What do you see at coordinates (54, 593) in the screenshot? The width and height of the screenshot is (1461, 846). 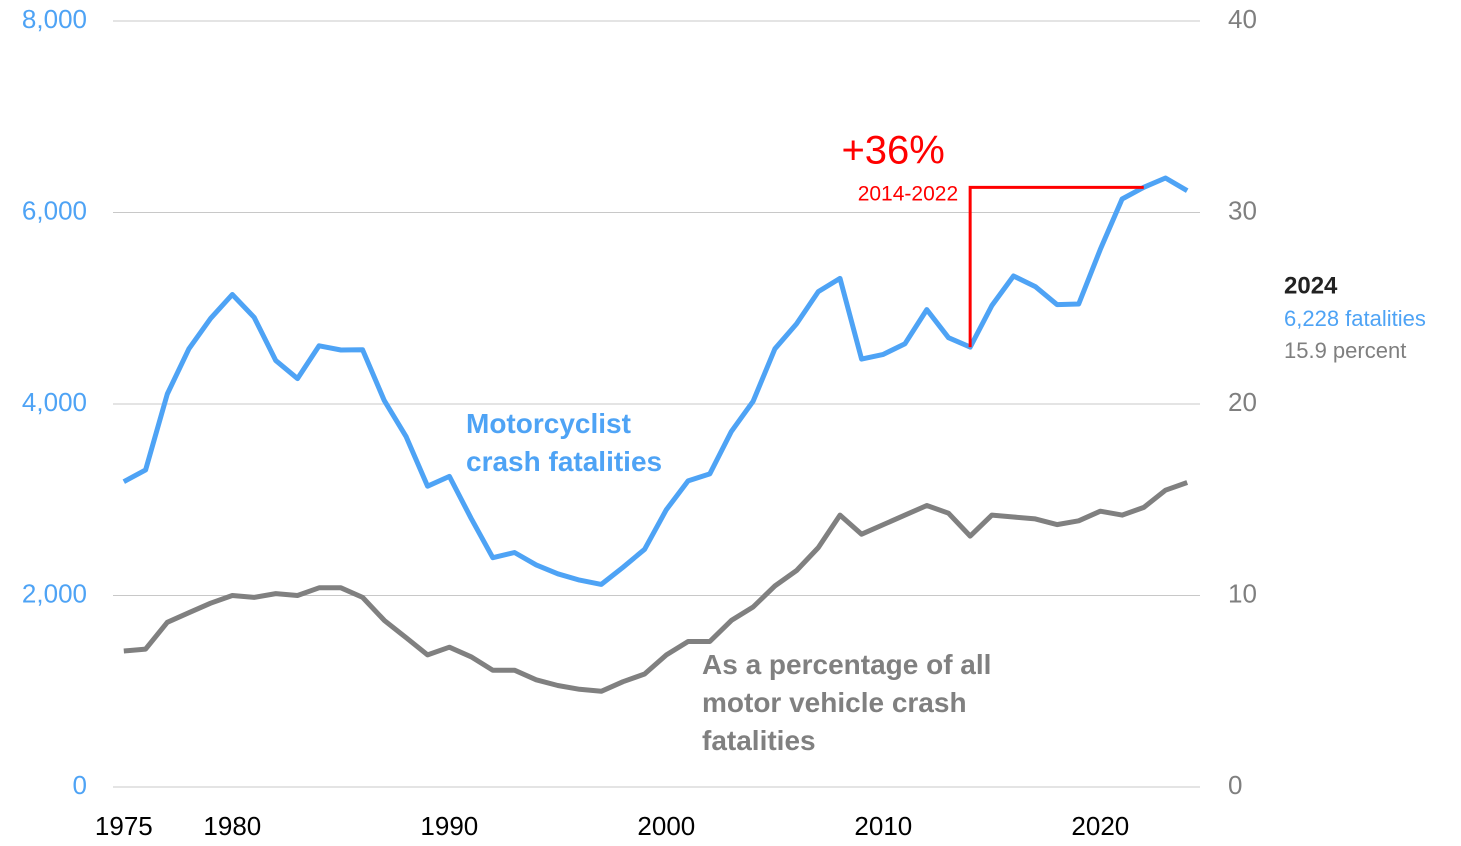 I see `y-tick-label: 2,000` at bounding box center [54, 593].